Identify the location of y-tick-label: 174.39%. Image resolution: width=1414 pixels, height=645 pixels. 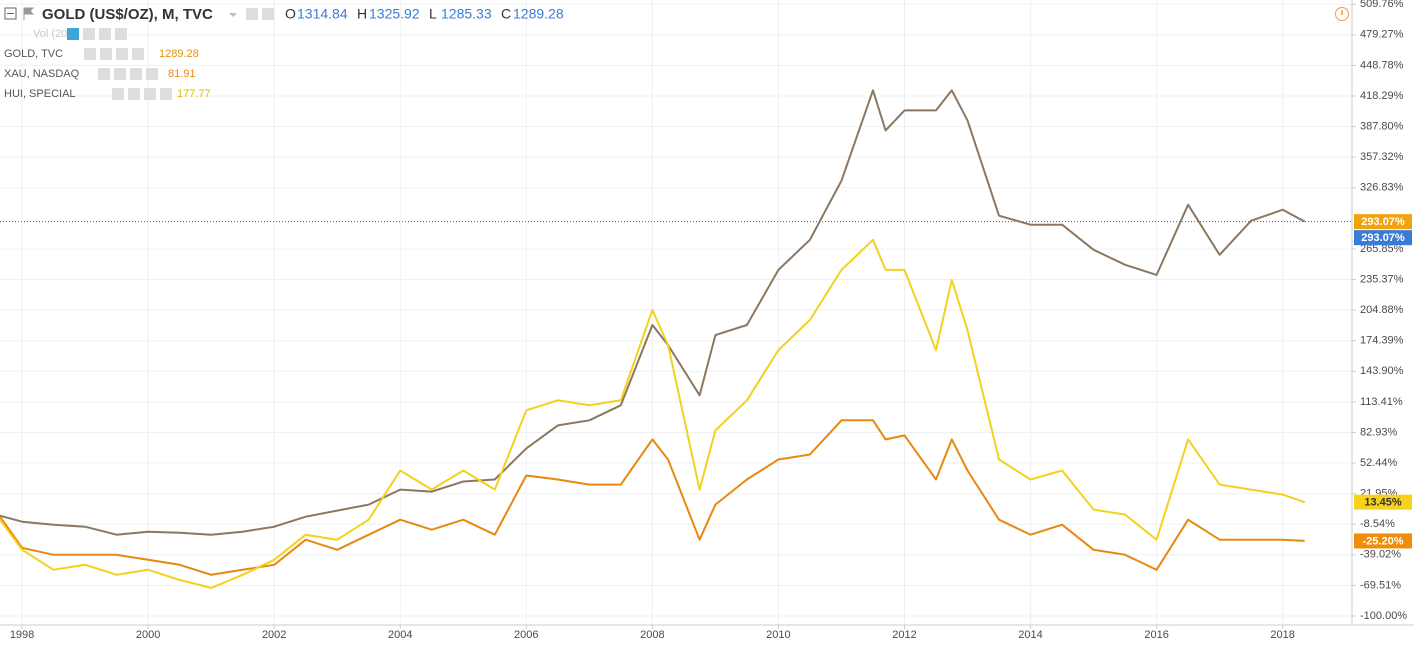
(1382, 341).